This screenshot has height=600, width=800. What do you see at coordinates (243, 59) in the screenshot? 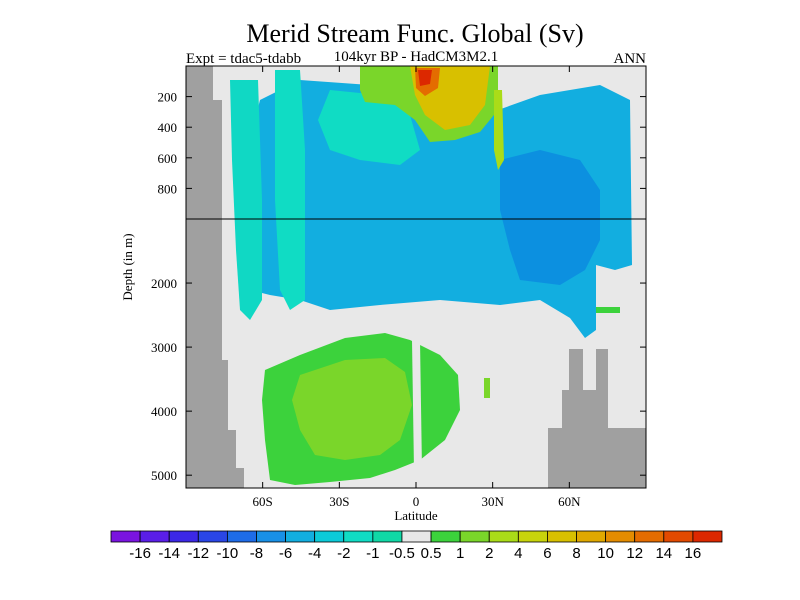
I see `experiment-label: Expt = tdac5-tdabb` at bounding box center [243, 59].